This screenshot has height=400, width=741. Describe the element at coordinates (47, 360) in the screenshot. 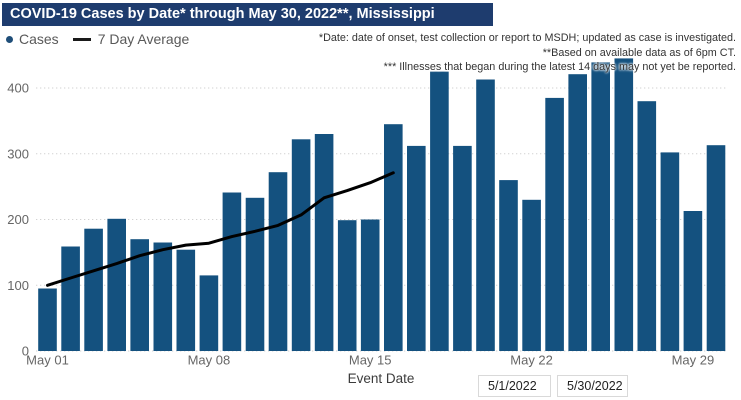

I see `x-axis-label-may-01: May 01` at that location.